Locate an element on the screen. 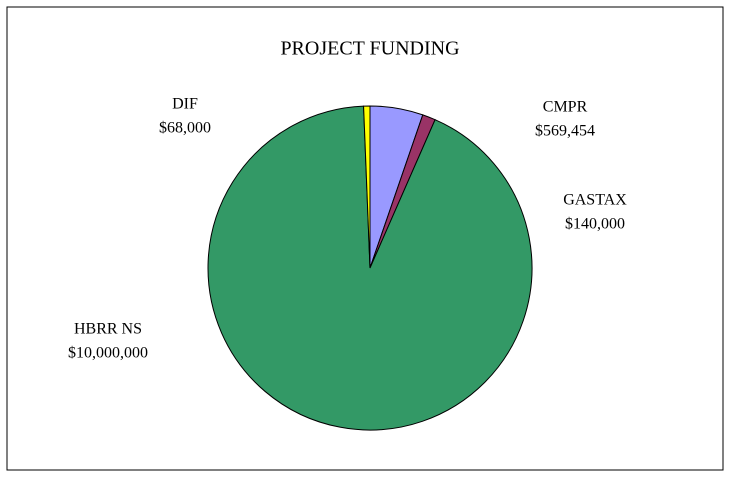  slice-value-label: $10,000,000 is located at coordinates (108, 353).